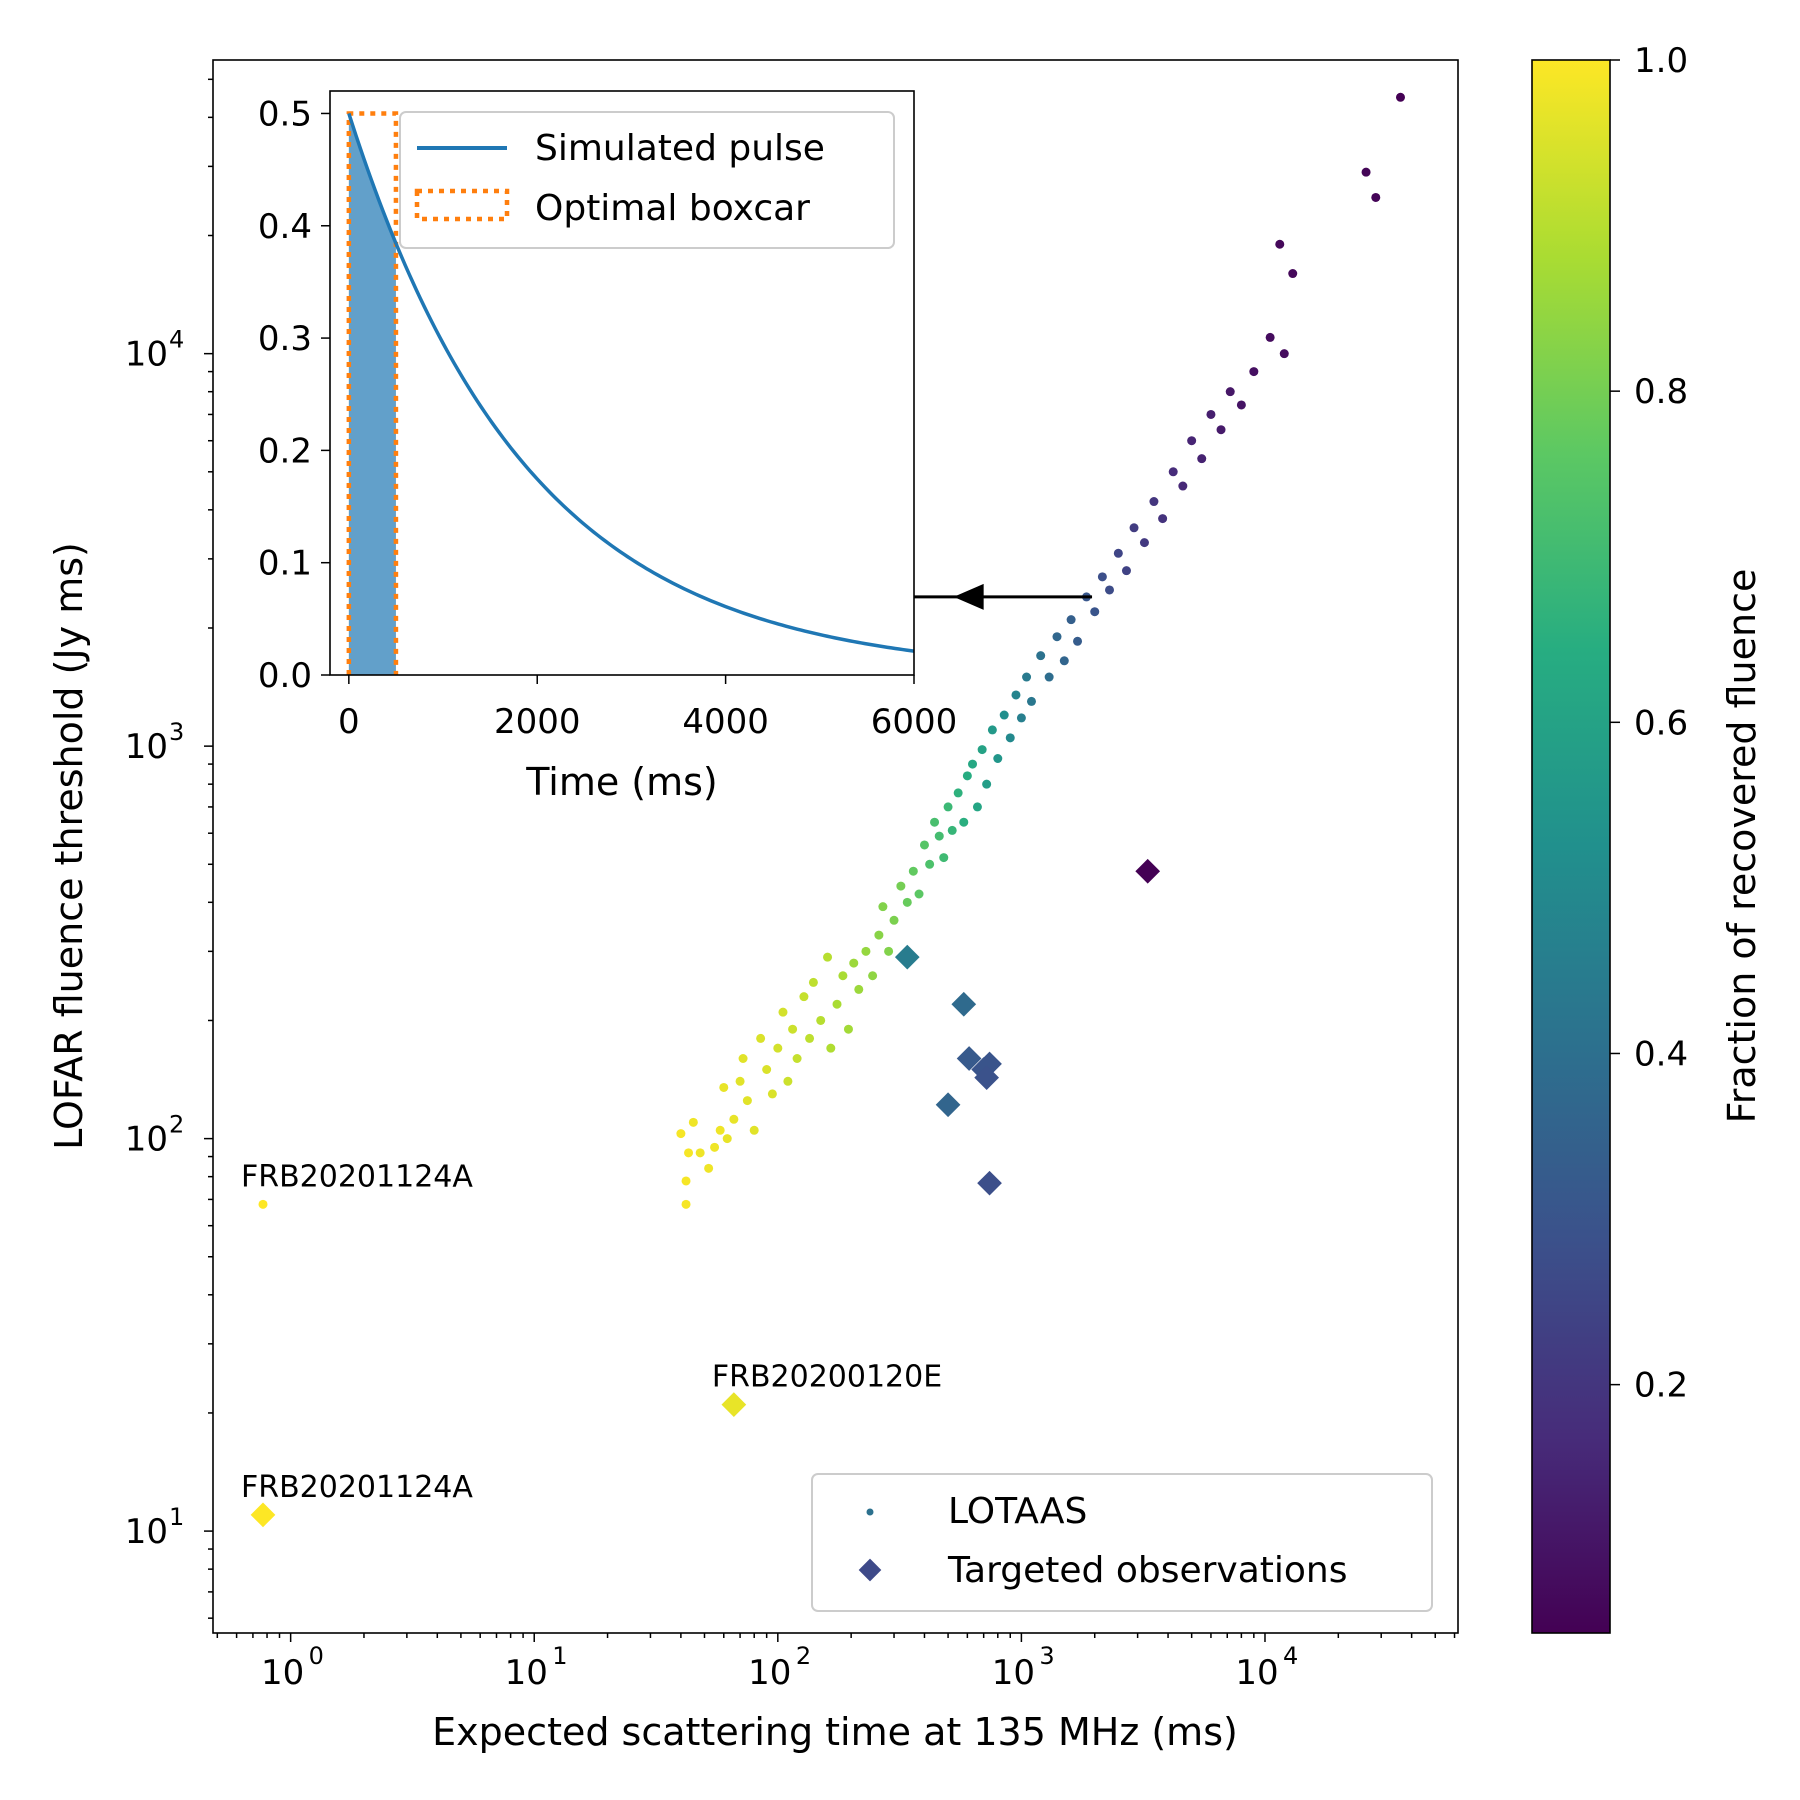 The width and height of the screenshot is (1800, 1800). I want to click on colorbar-tick-label: 1.0, so click(1661, 61).